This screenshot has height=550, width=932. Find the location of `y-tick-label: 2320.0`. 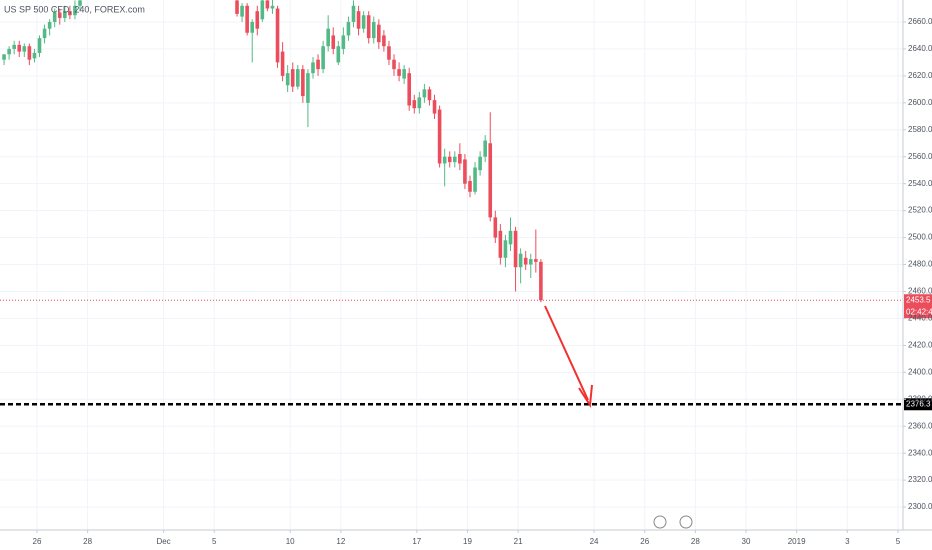

y-tick-label: 2320.0 is located at coordinates (920, 479).